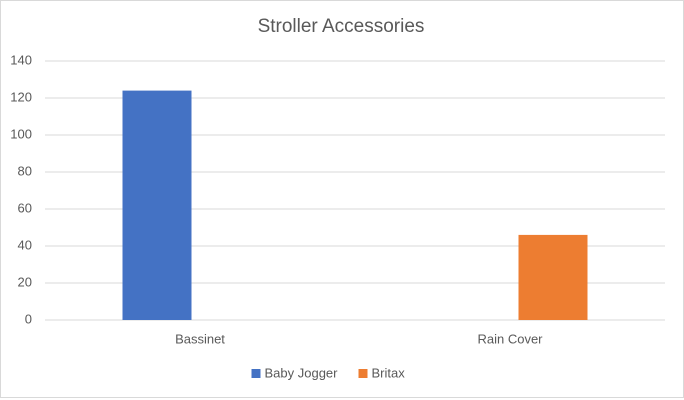 This screenshot has height=400, width=684. What do you see at coordinates (25, 207) in the screenshot?
I see `y-tick-label: 60` at bounding box center [25, 207].